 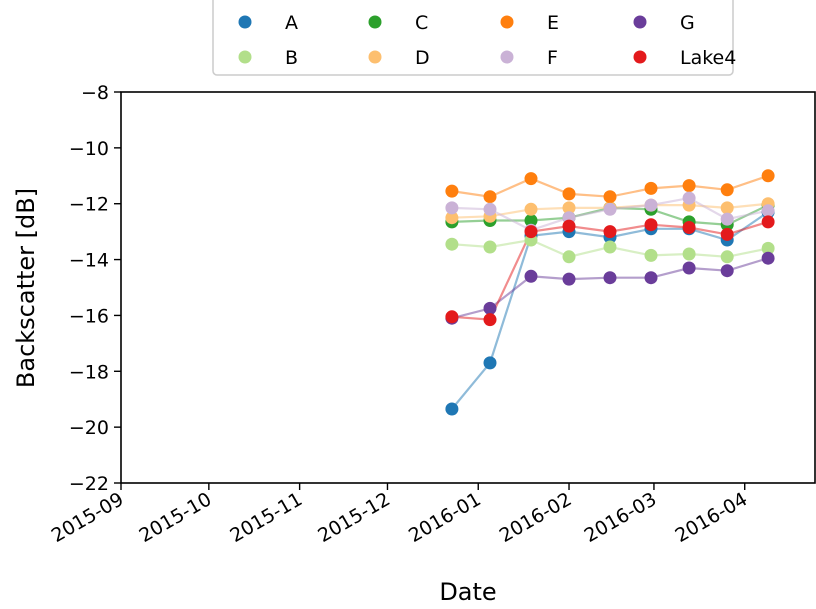 What do you see at coordinates (266, 517) in the screenshot?
I see `x-tick-label: 2015-11` at bounding box center [266, 517].